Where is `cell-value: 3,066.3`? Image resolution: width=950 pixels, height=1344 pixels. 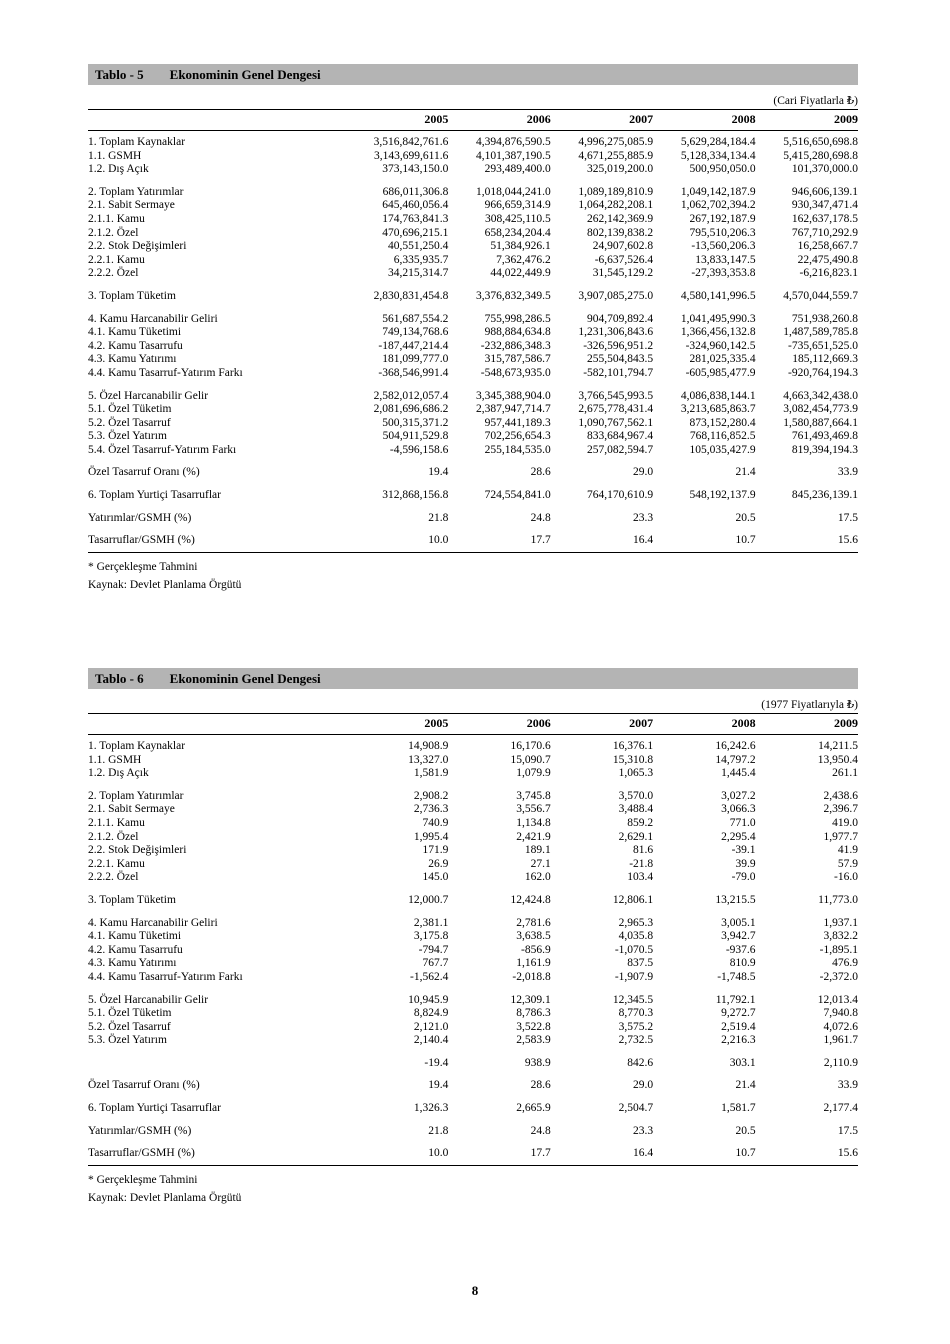
cell-value: 3,066.3 is located at coordinates (738, 809).